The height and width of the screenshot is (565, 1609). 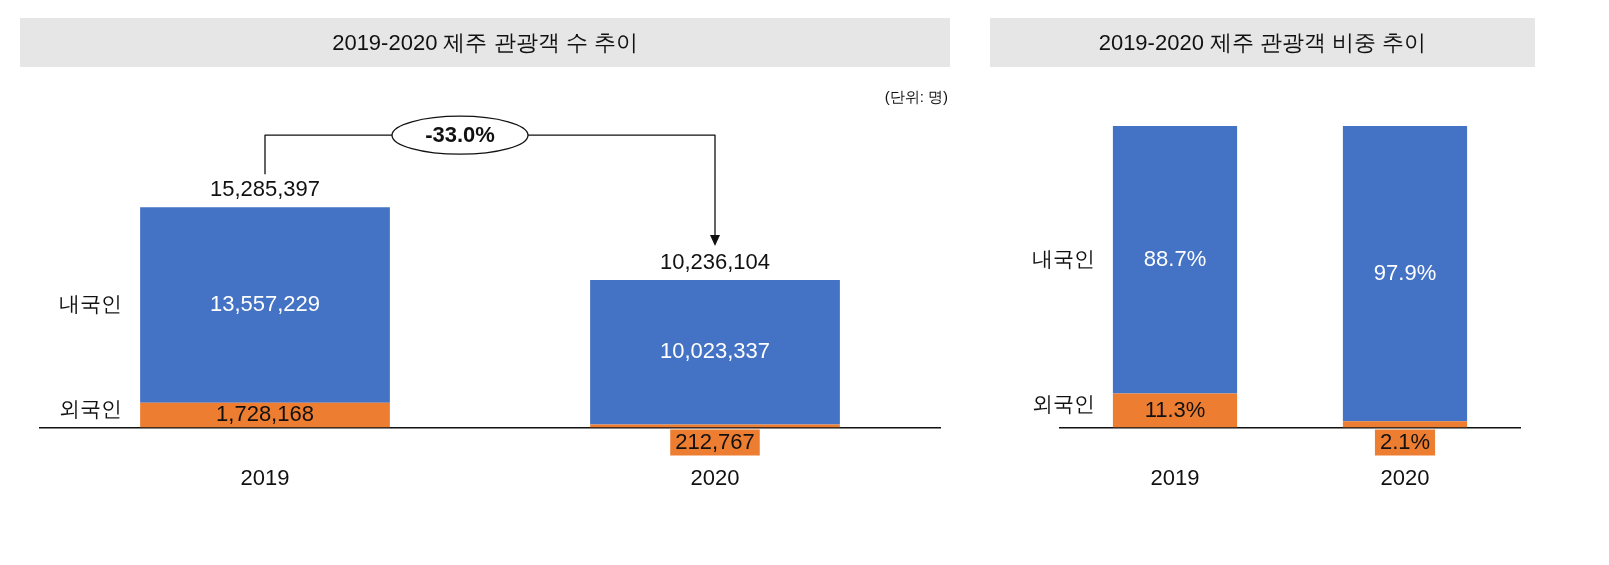 What do you see at coordinates (1175, 258) in the screenshot?
I see `data-label: 88.7%` at bounding box center [1175, 258].